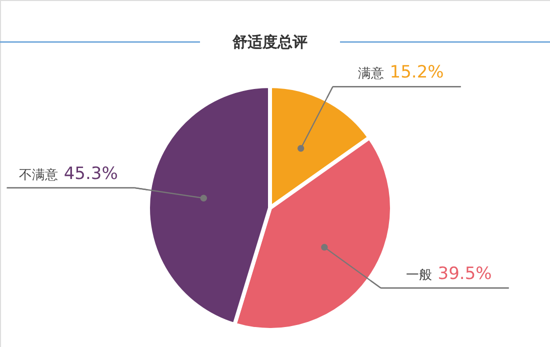 The image size is (550, 347). What do you see at coordinates (371, 74) in the screenshot?
I see `slice-label: 满意` at bounding box center [371, 74].